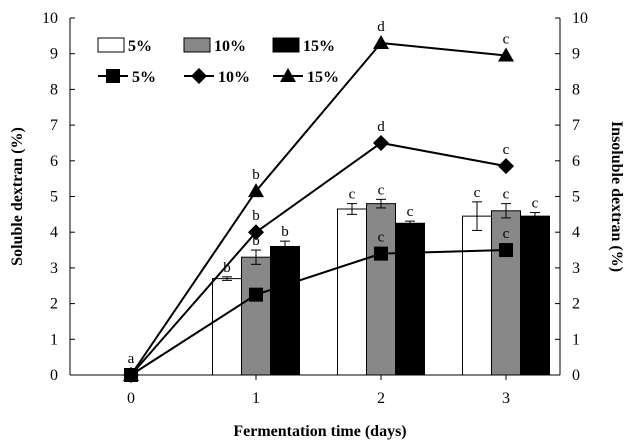 Image resolution: width=629 pixels, height=441 pixels. I want to click on x-tick-label: 3, so click(506, 398).